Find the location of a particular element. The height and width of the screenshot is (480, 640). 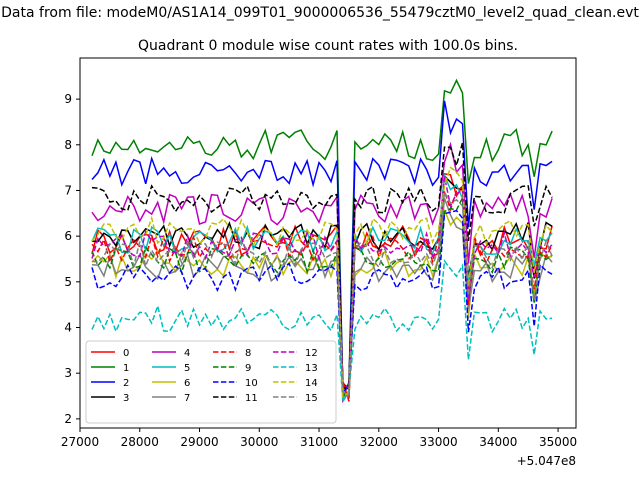

legend-label: 11 is located at coordinates (251, 398).